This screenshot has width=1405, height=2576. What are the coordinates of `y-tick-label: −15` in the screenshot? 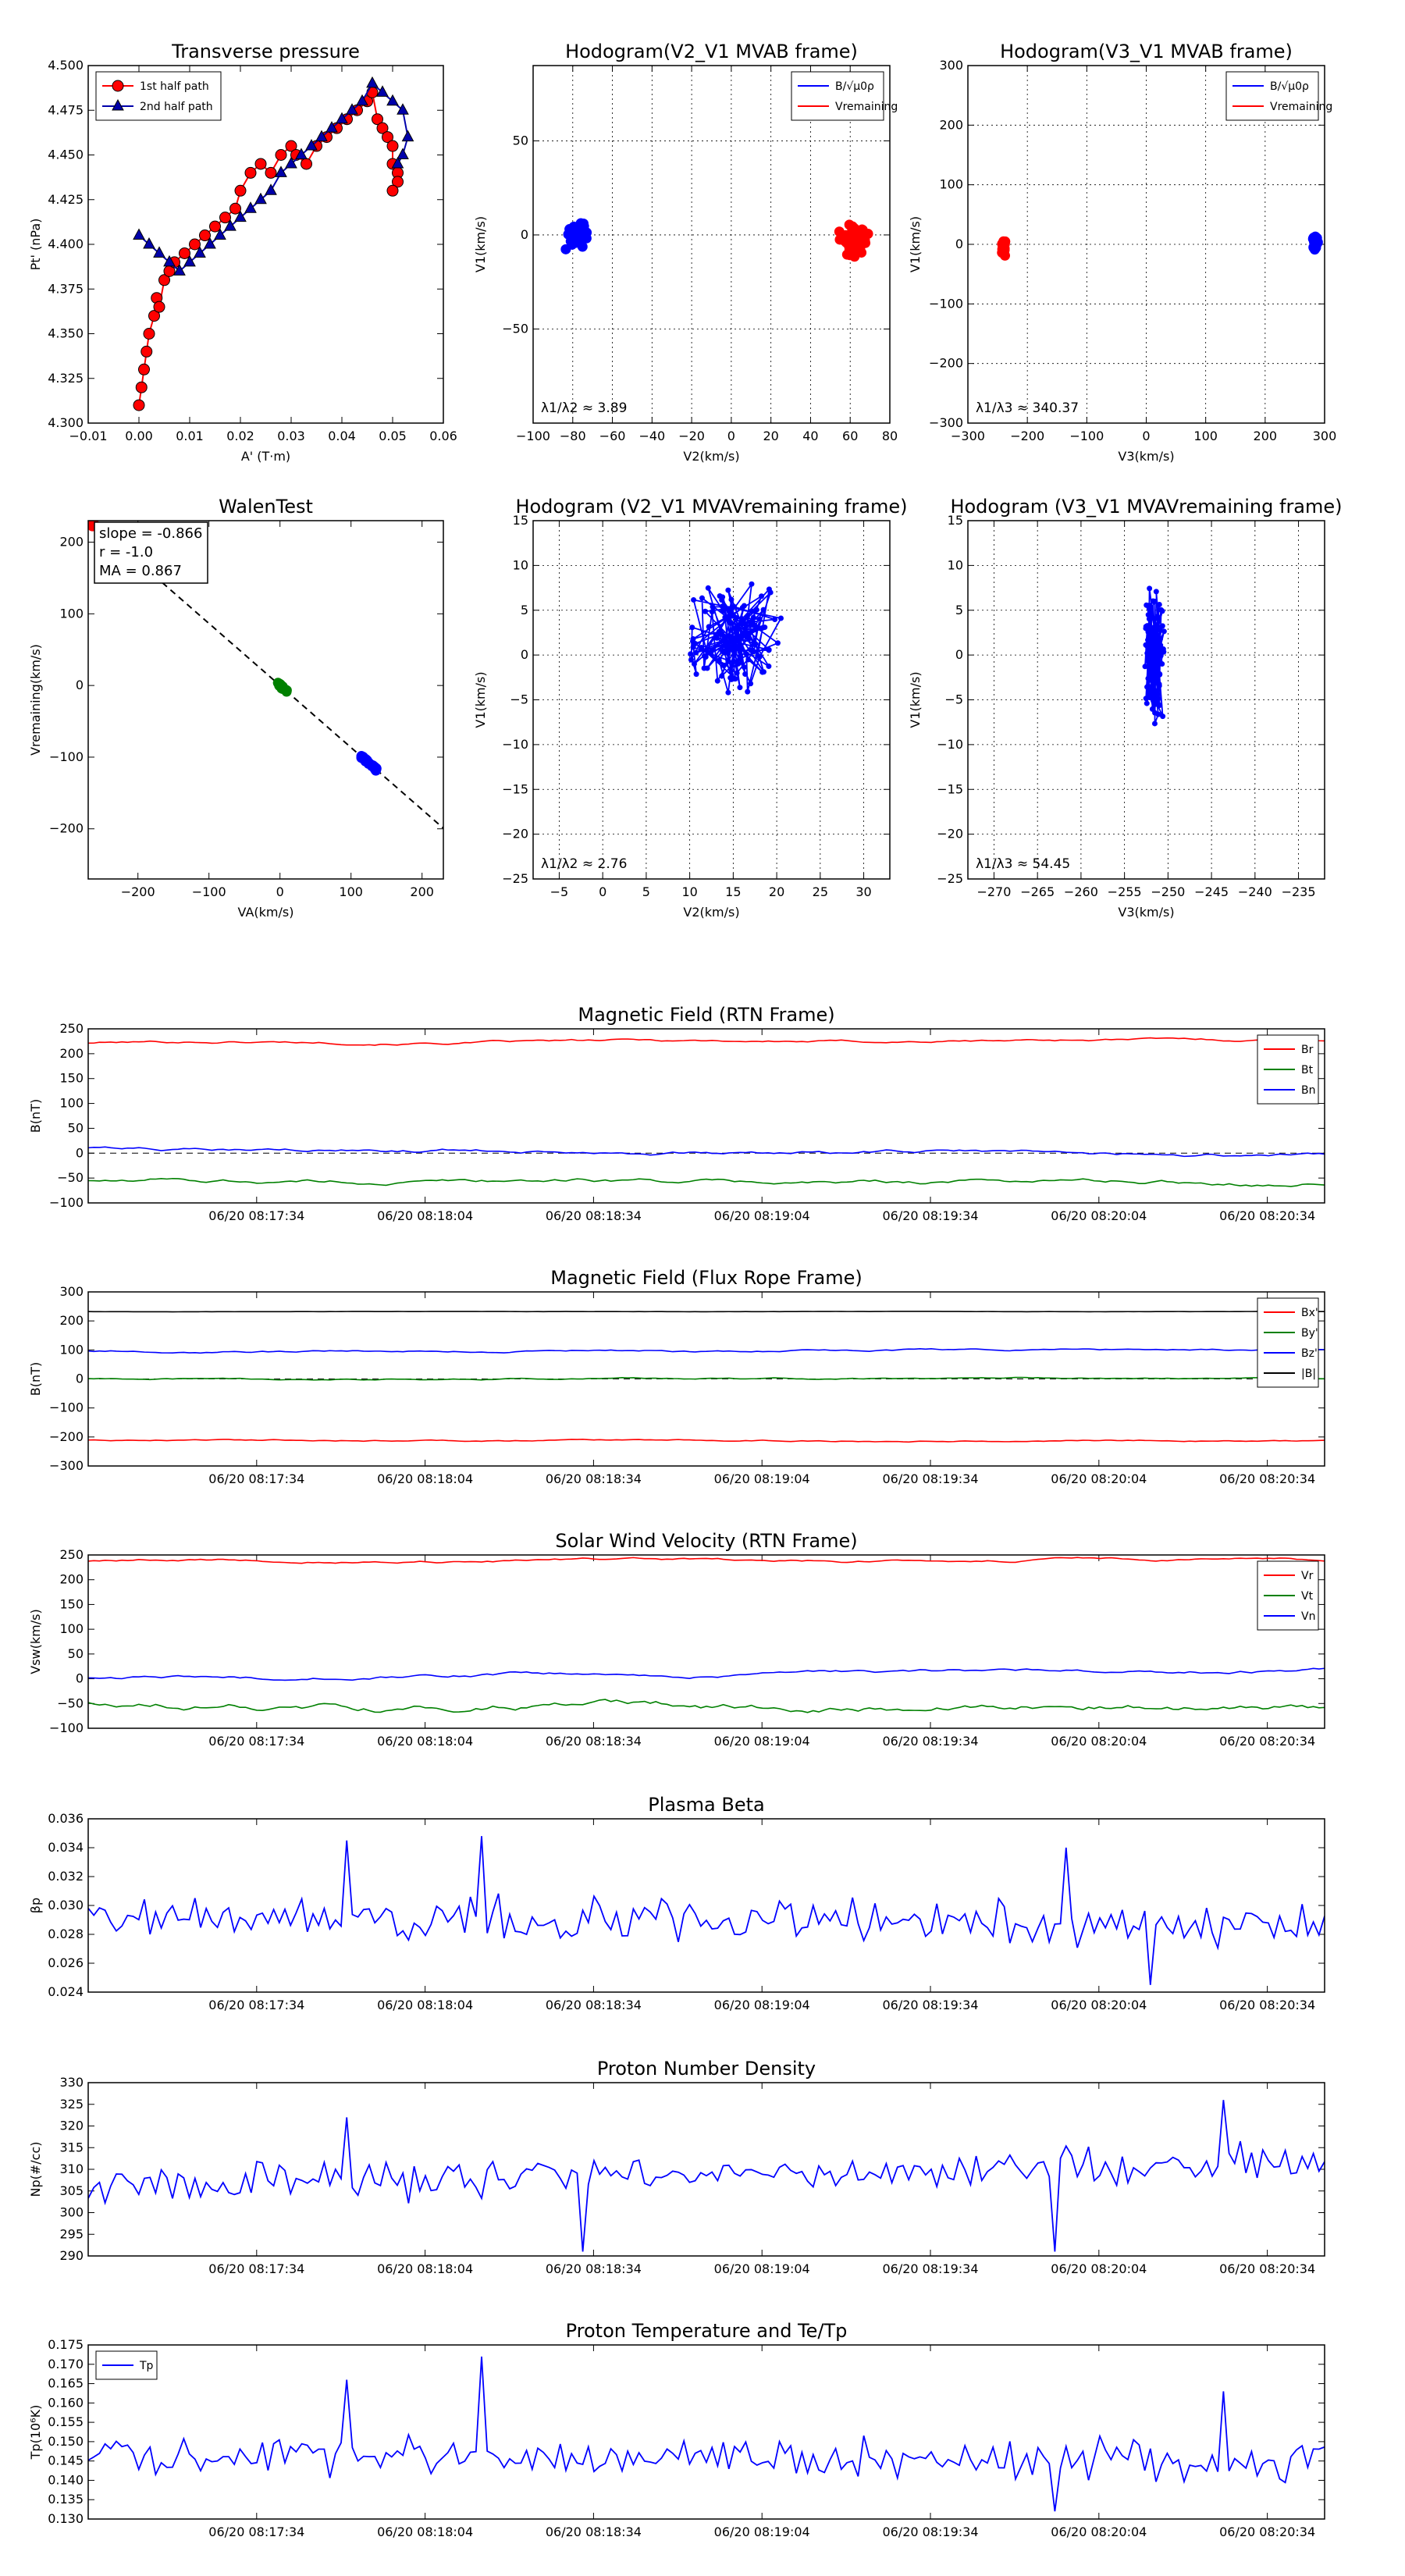 It's located at (950, 788).